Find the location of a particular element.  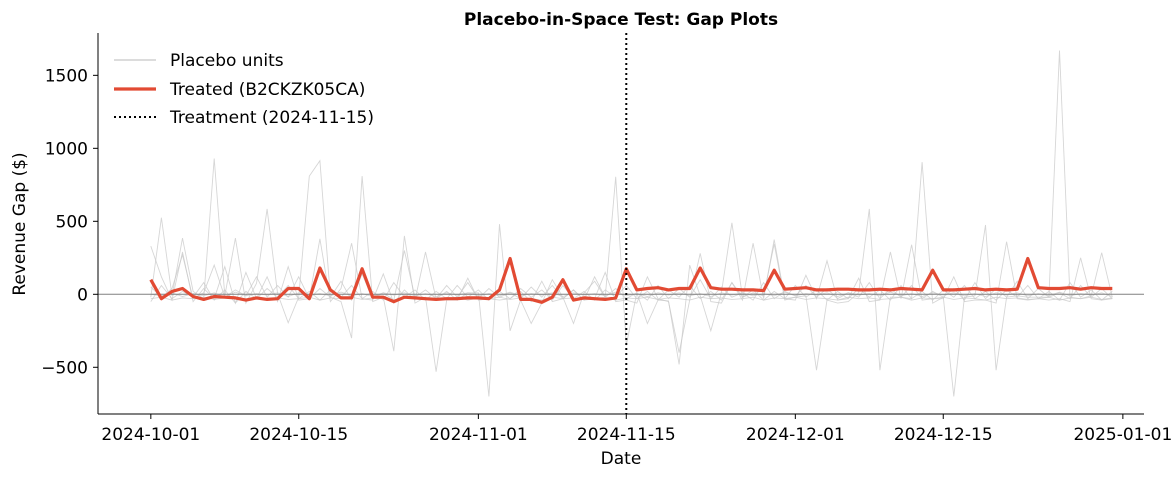

x-tick-label: 2024-12-15 is located at coordinates (943, 435).